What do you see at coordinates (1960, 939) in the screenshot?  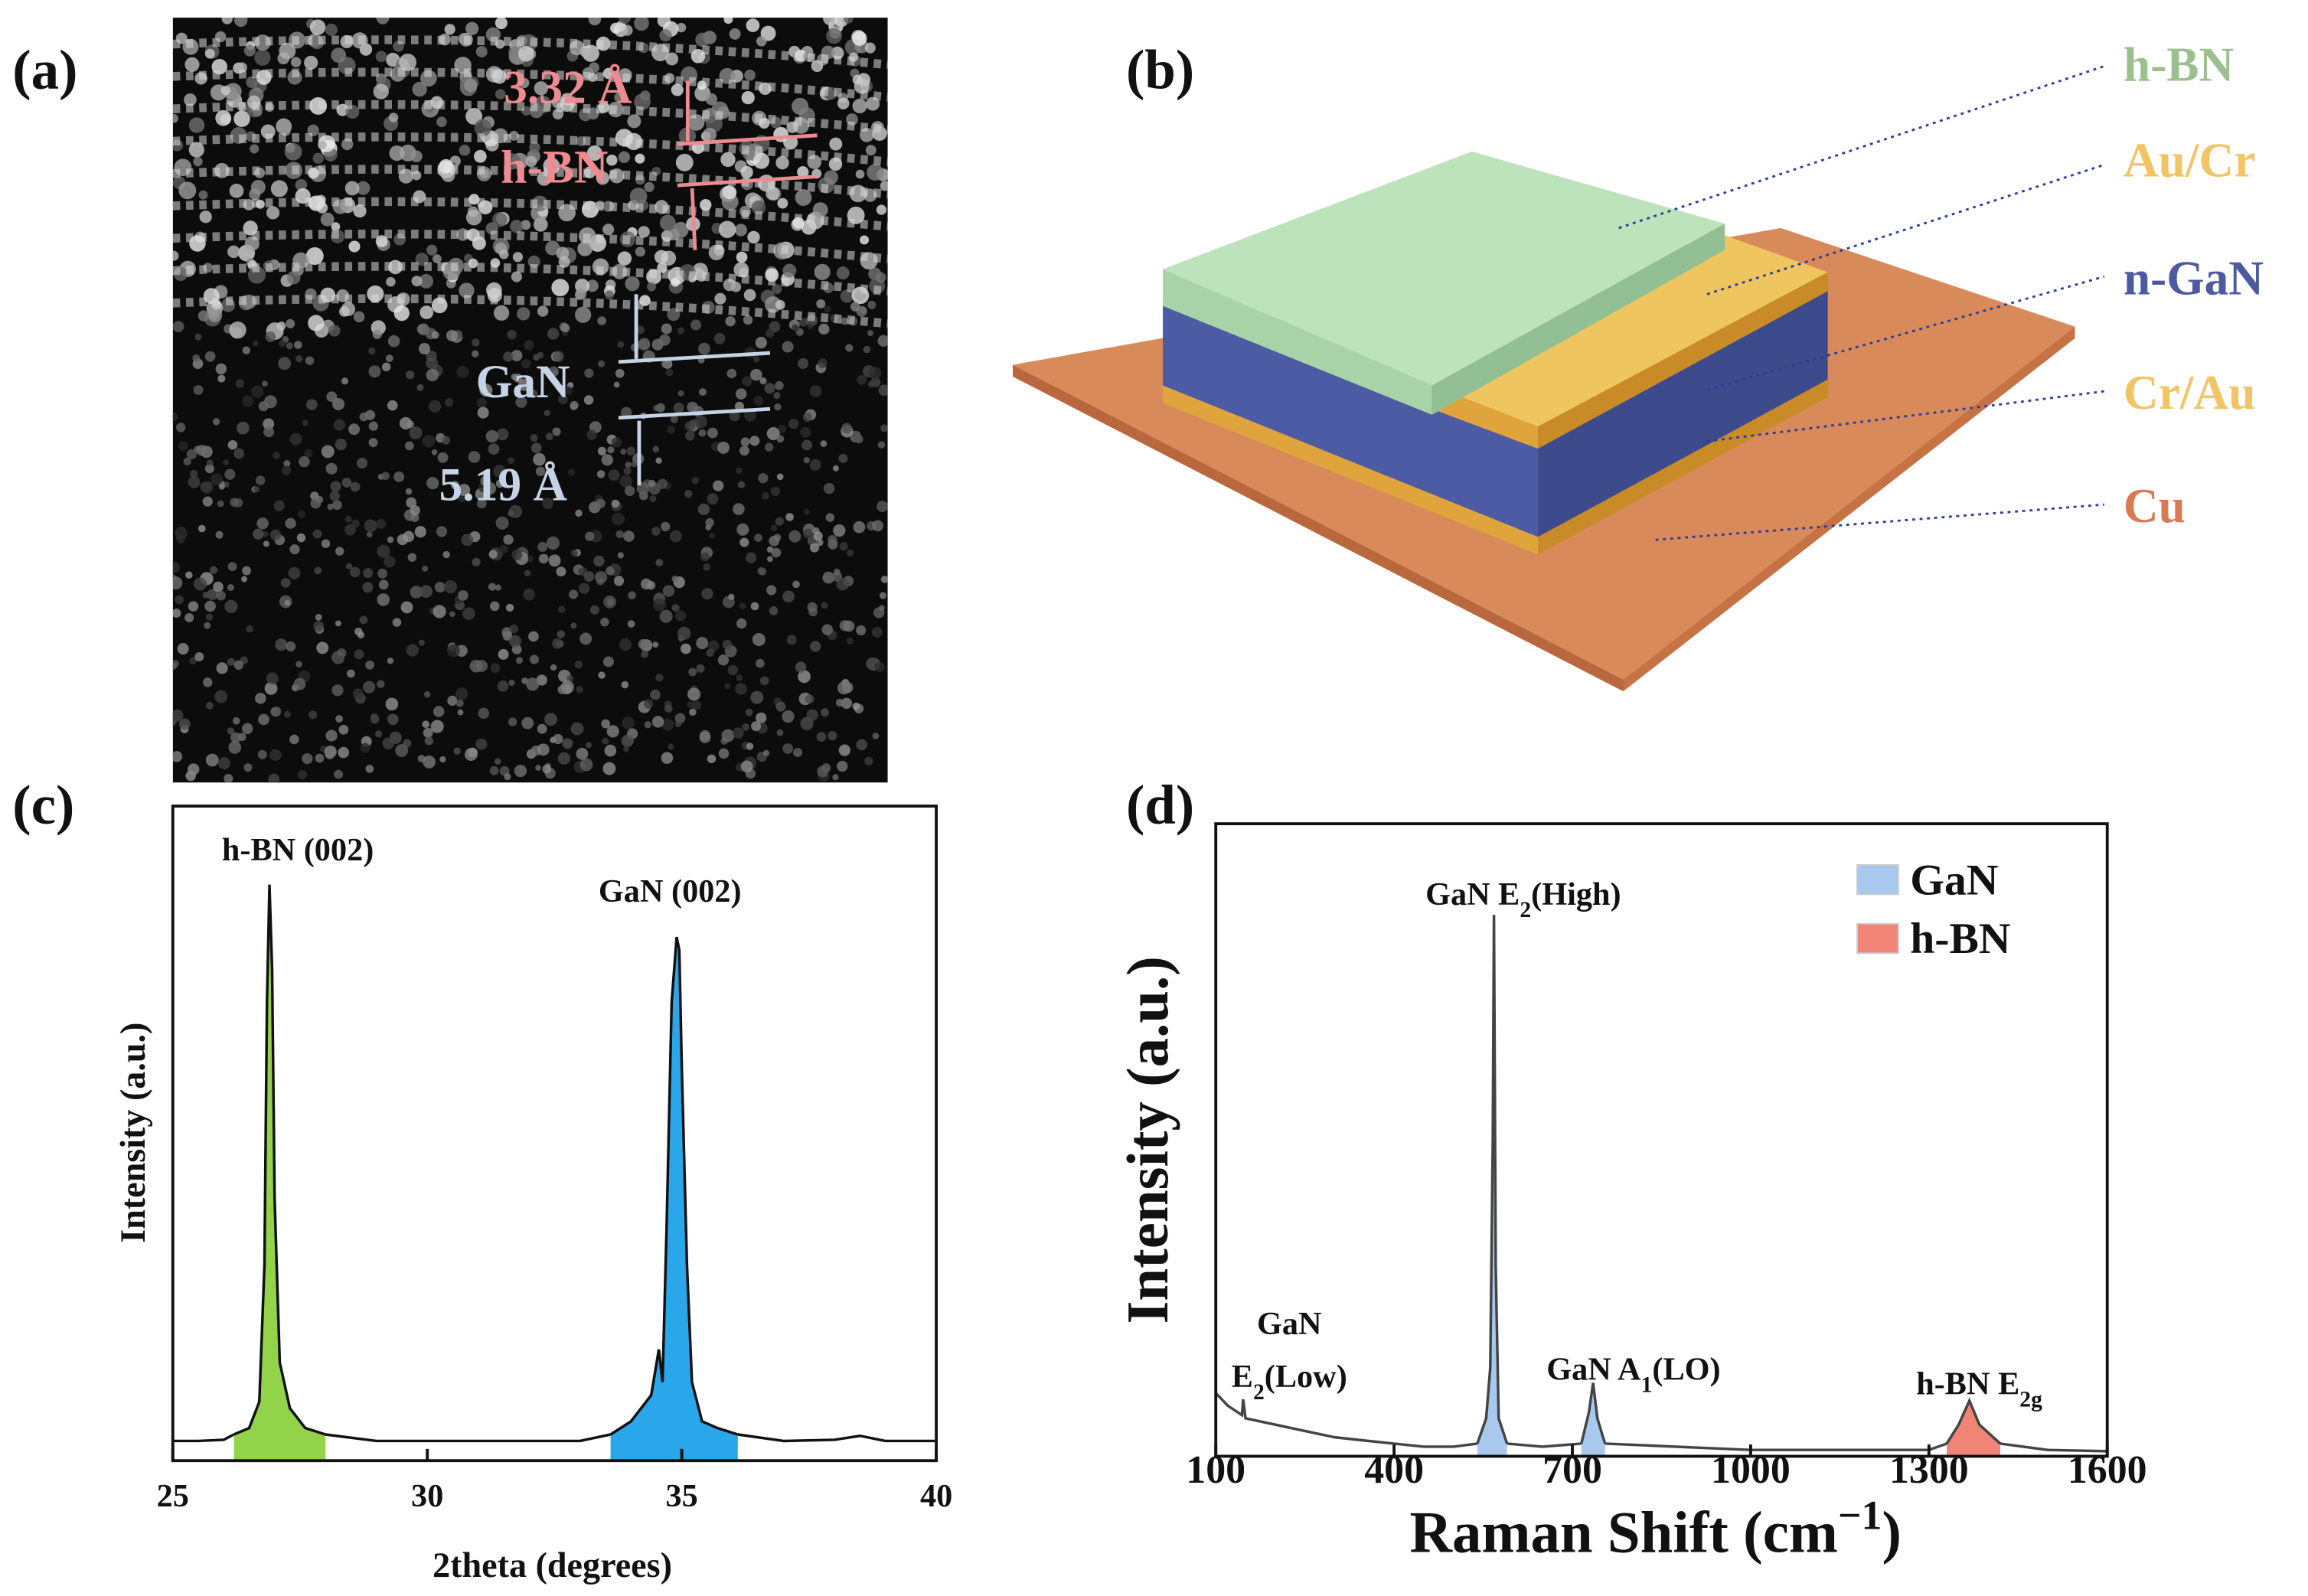 I see `legend-label: h-BN` at bounding box center [1960, 939].